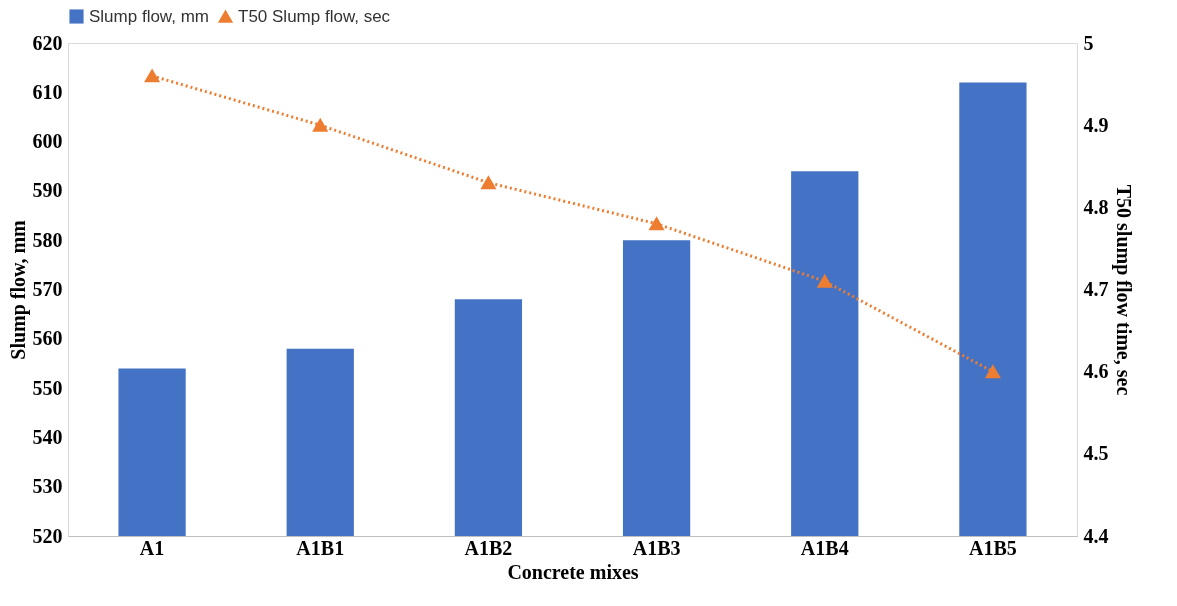  What do you see at coordinates (314, 16) in the screenshot?
I see `legend-label: T50 Slump flow, sec` at bounding box center [314, 16].